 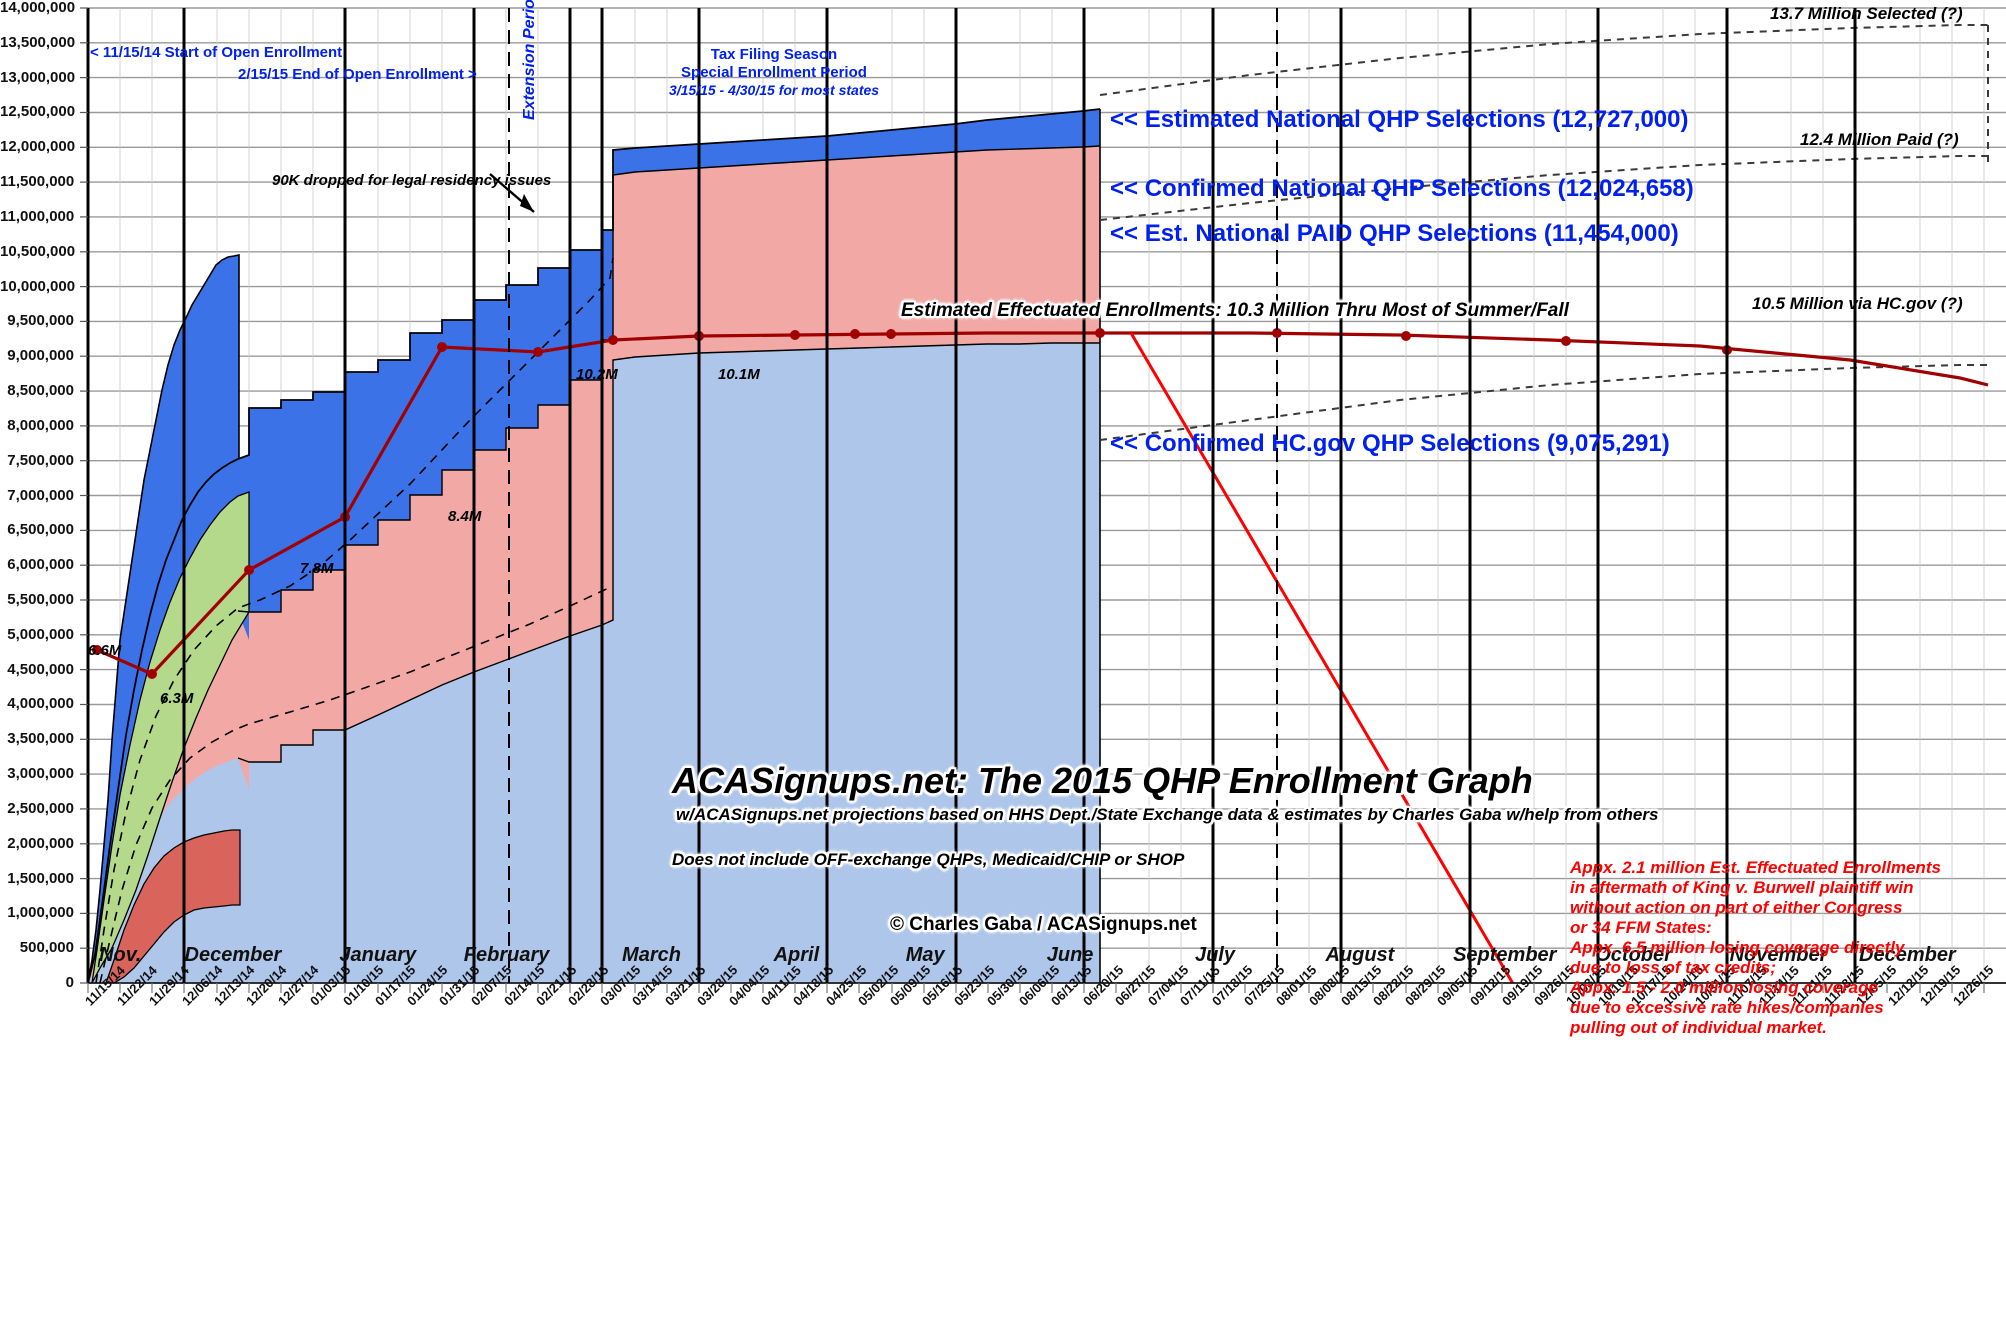 What do you see at coordinates (925, 955) in the screenshot?
I see `month-label-may: May` at bounding box center [925, 955].